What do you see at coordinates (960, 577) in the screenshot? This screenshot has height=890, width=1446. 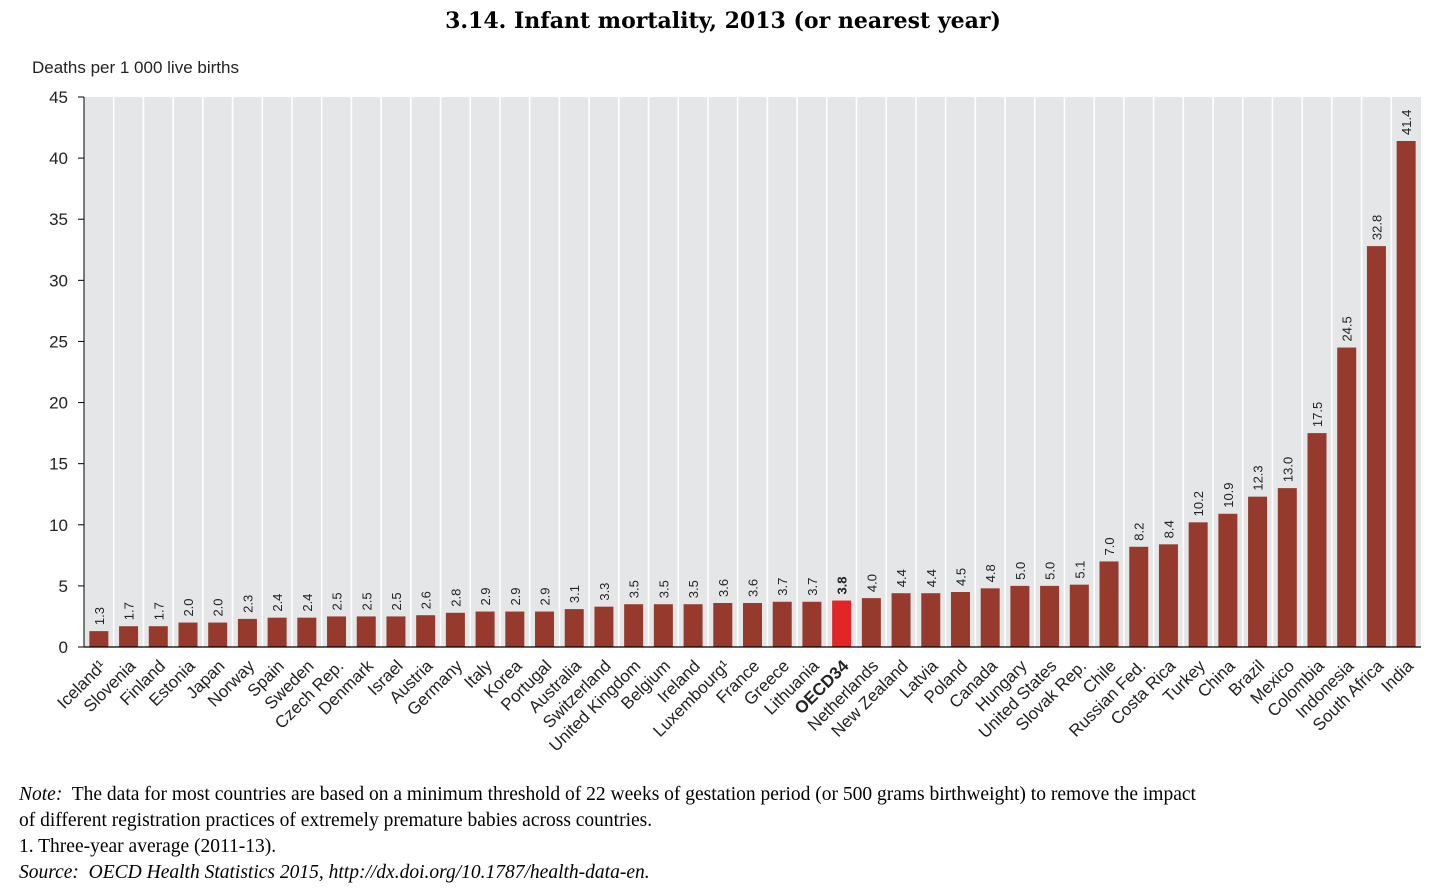 I see `value-label: 4.5` at bounding box center [960, 577].